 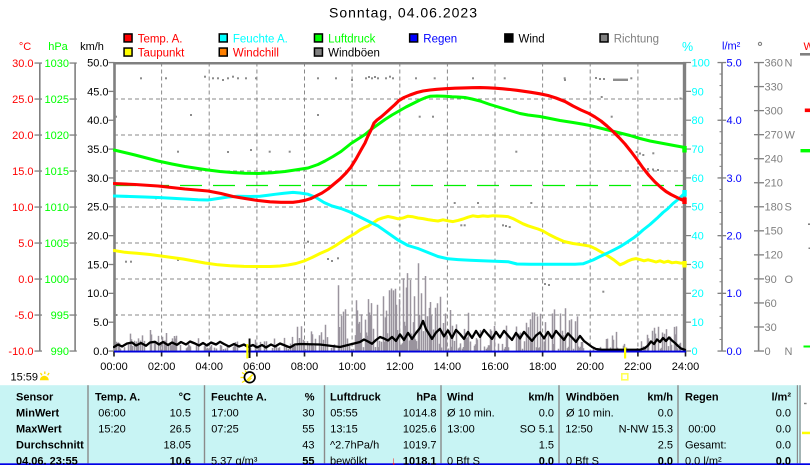 What do you see at coordinates (768, 352) in the screenshot?
I see `svg-text: 0` at bounding box center [768, 352].